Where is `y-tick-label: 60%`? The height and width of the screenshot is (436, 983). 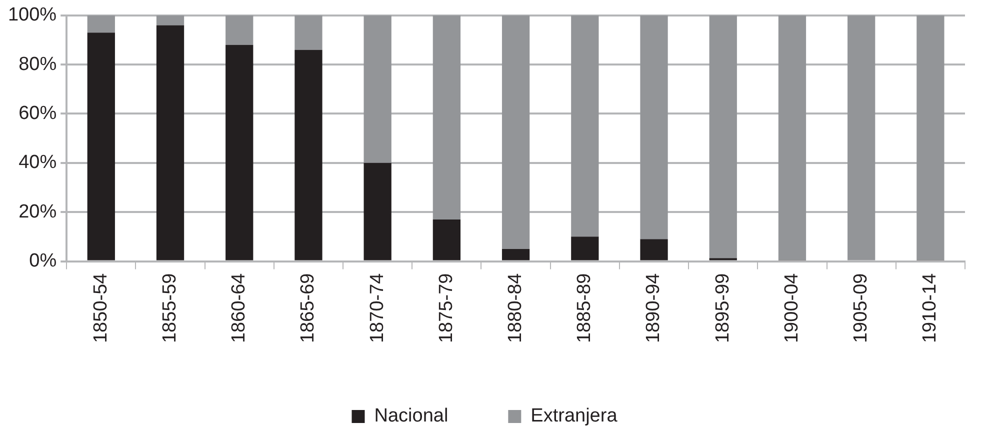
y-tick-label: 60% is located at coordinates (37, 113).